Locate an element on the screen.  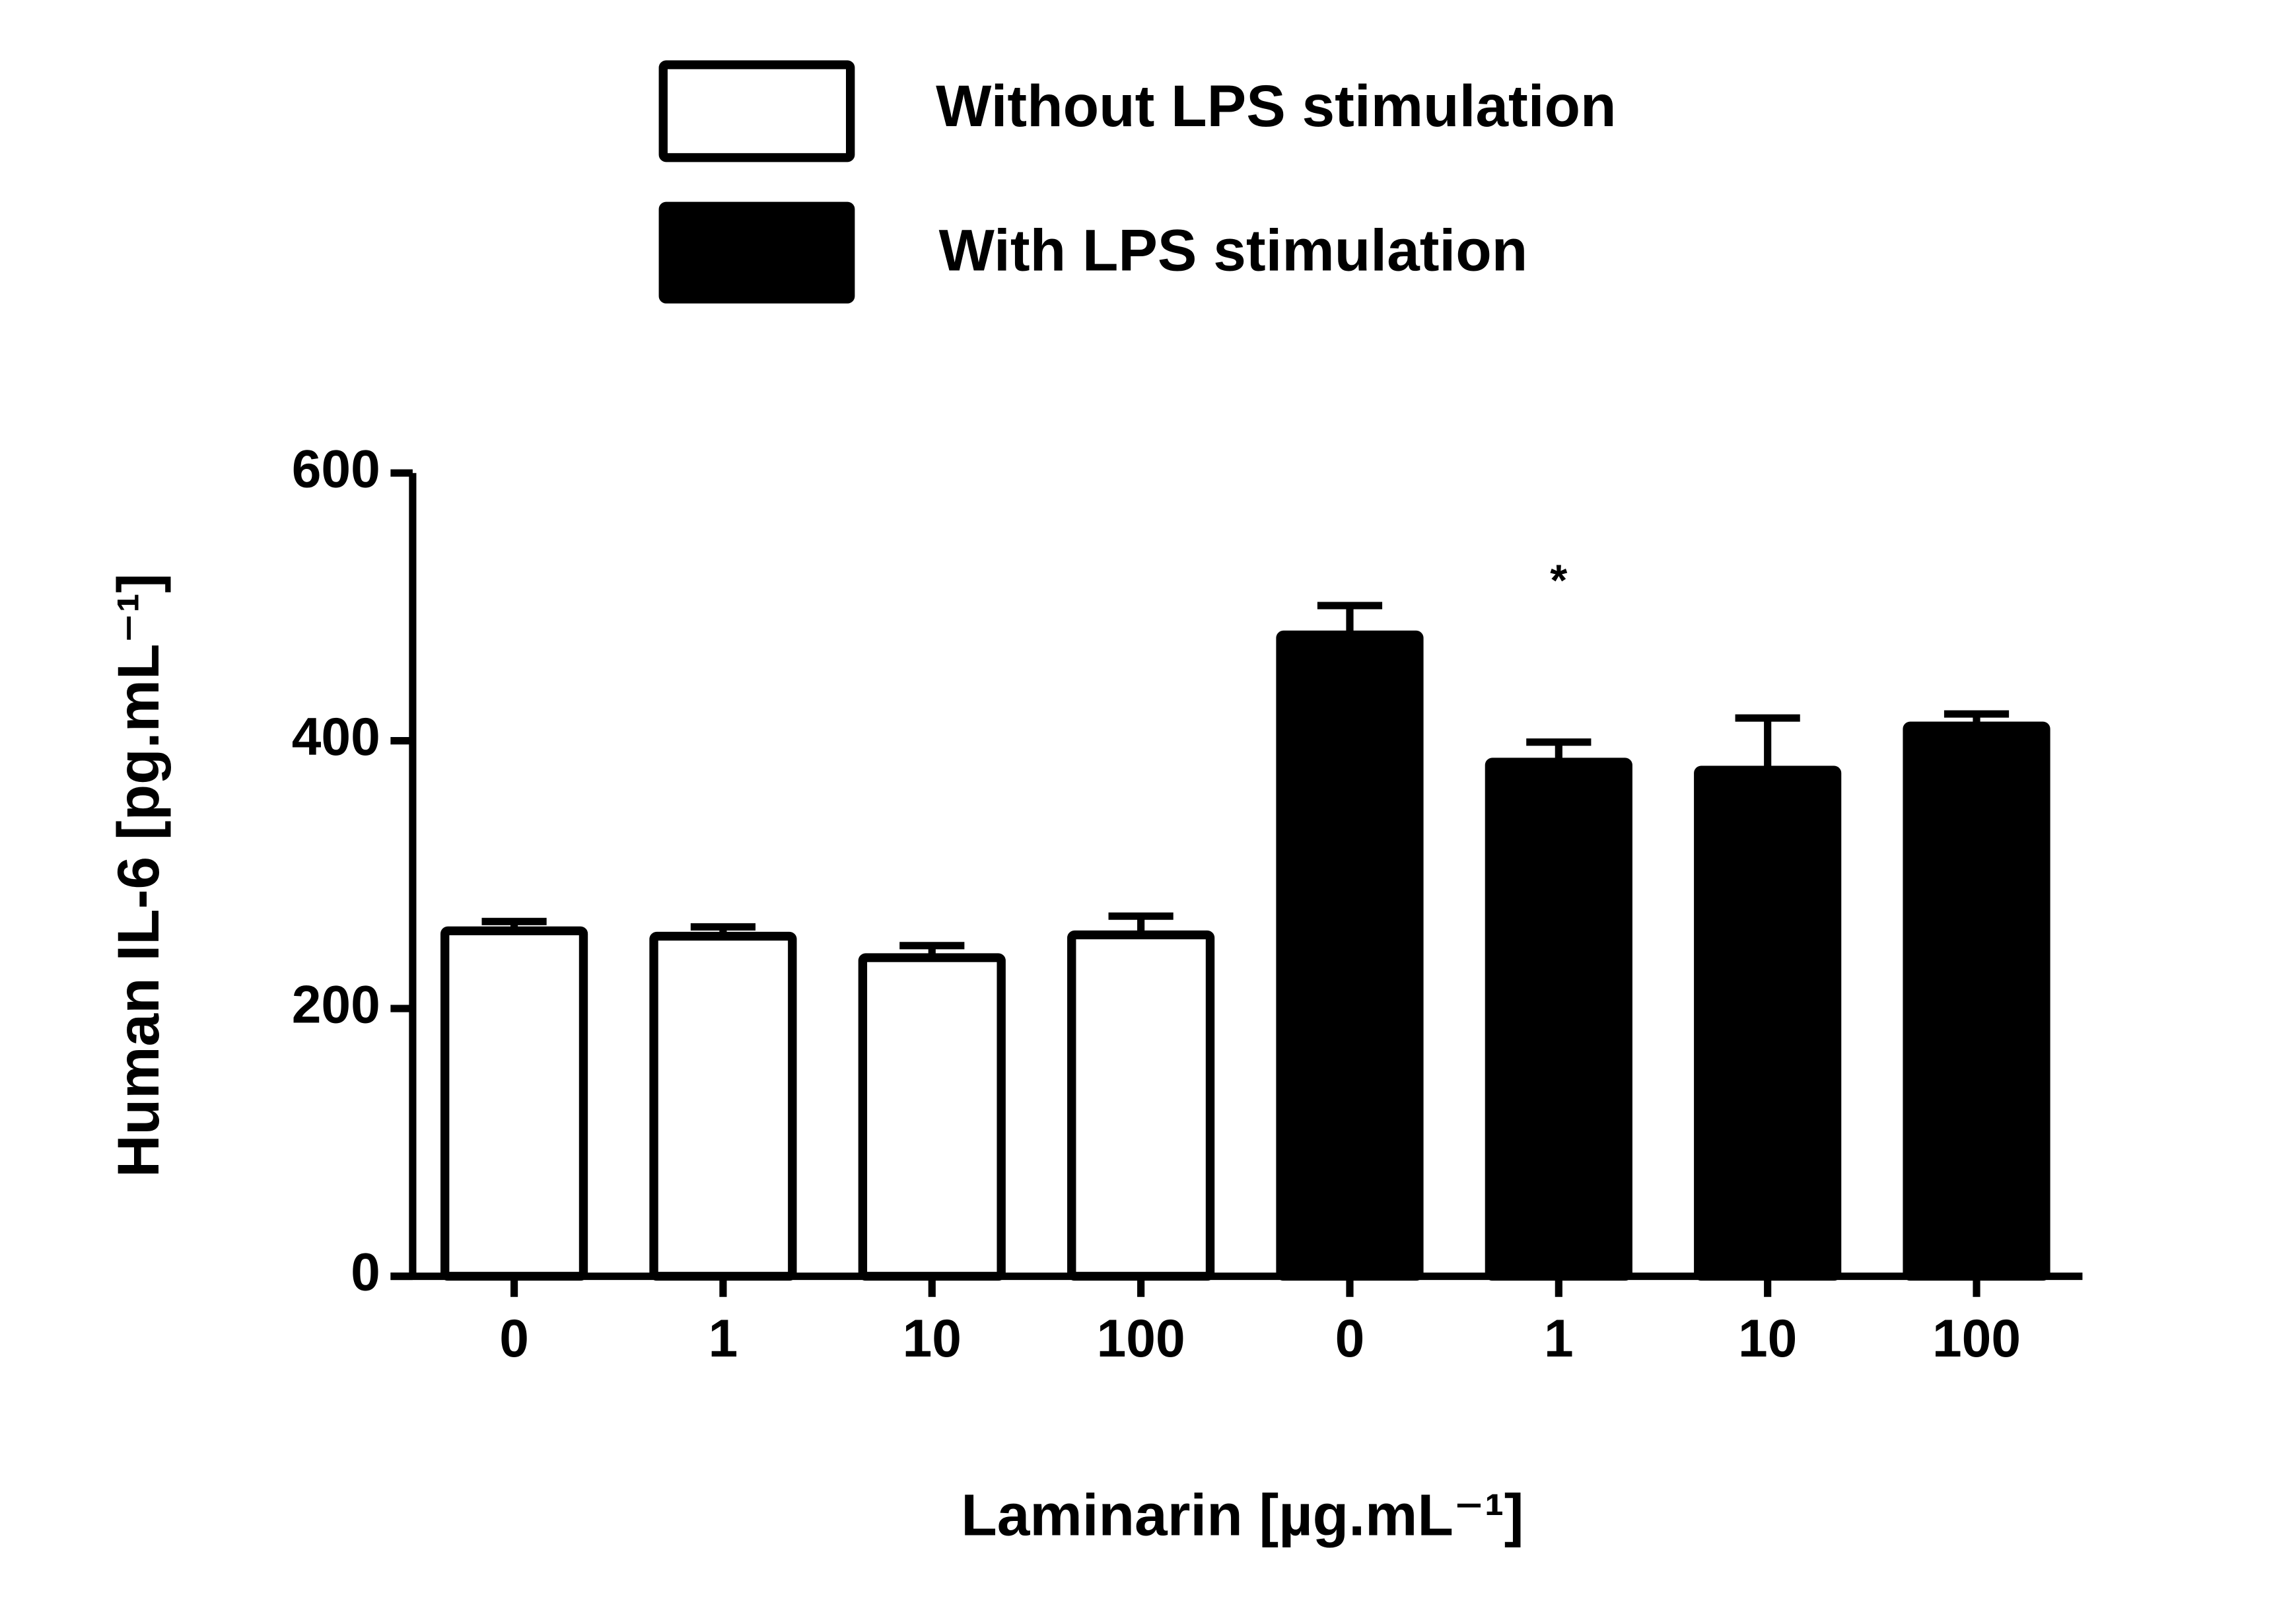
annotation: * is located at coordinates (1558, 580).